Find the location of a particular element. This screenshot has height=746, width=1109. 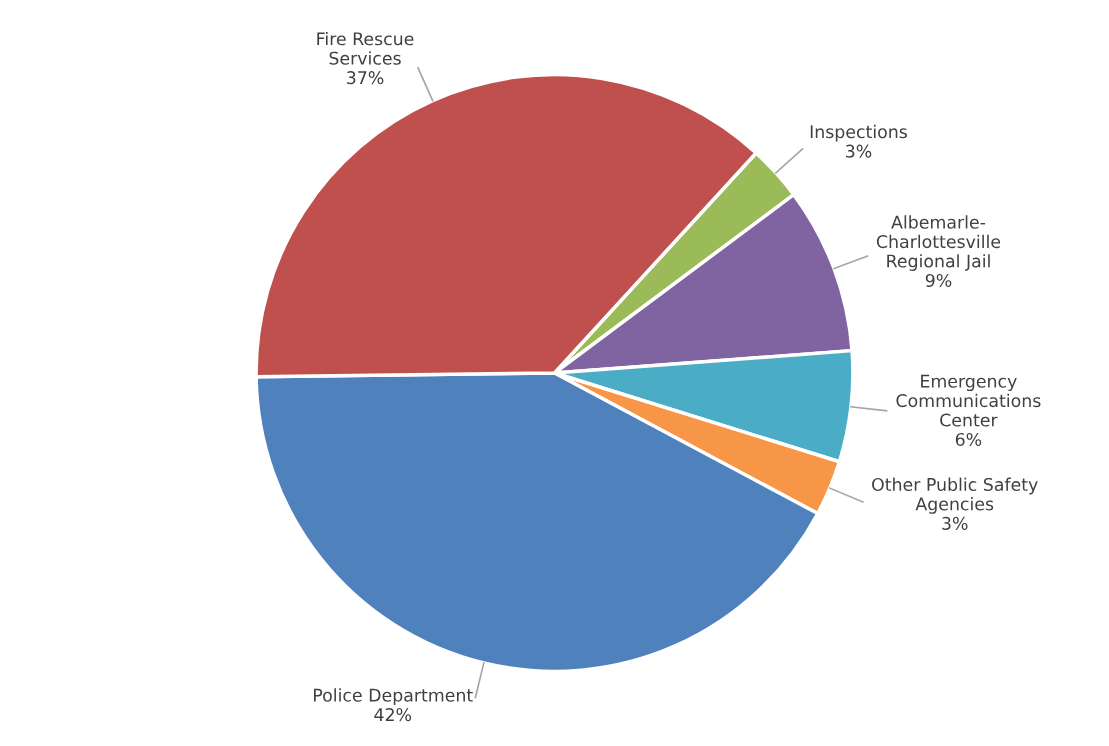

data-label: 37% is located at coordinates (365, 78).